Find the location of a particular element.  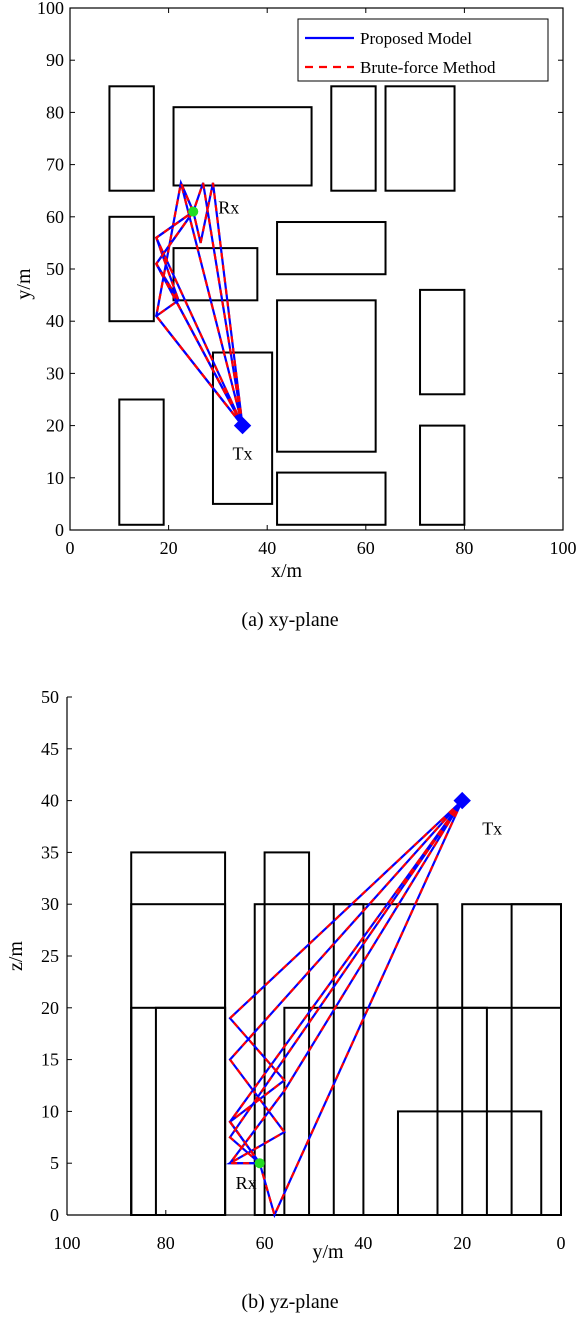

y-axis-label: z/m is located at coordinates (16, 956).